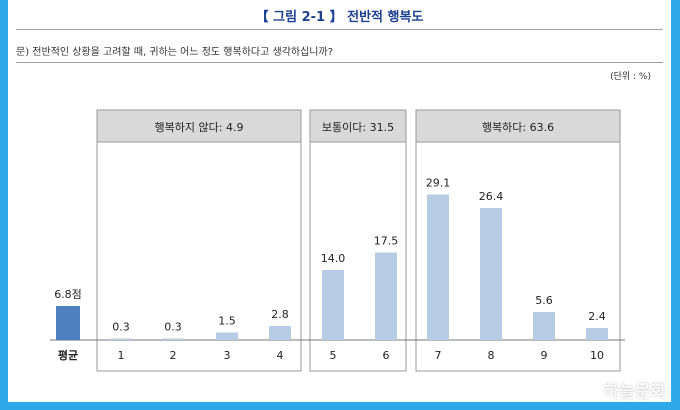 Image resolution: width=680 pixels, height=410 pixels. Describe the element at coordinates (386, 241) in the screenshot. I see `bar-value-label: 17.5` at that location.